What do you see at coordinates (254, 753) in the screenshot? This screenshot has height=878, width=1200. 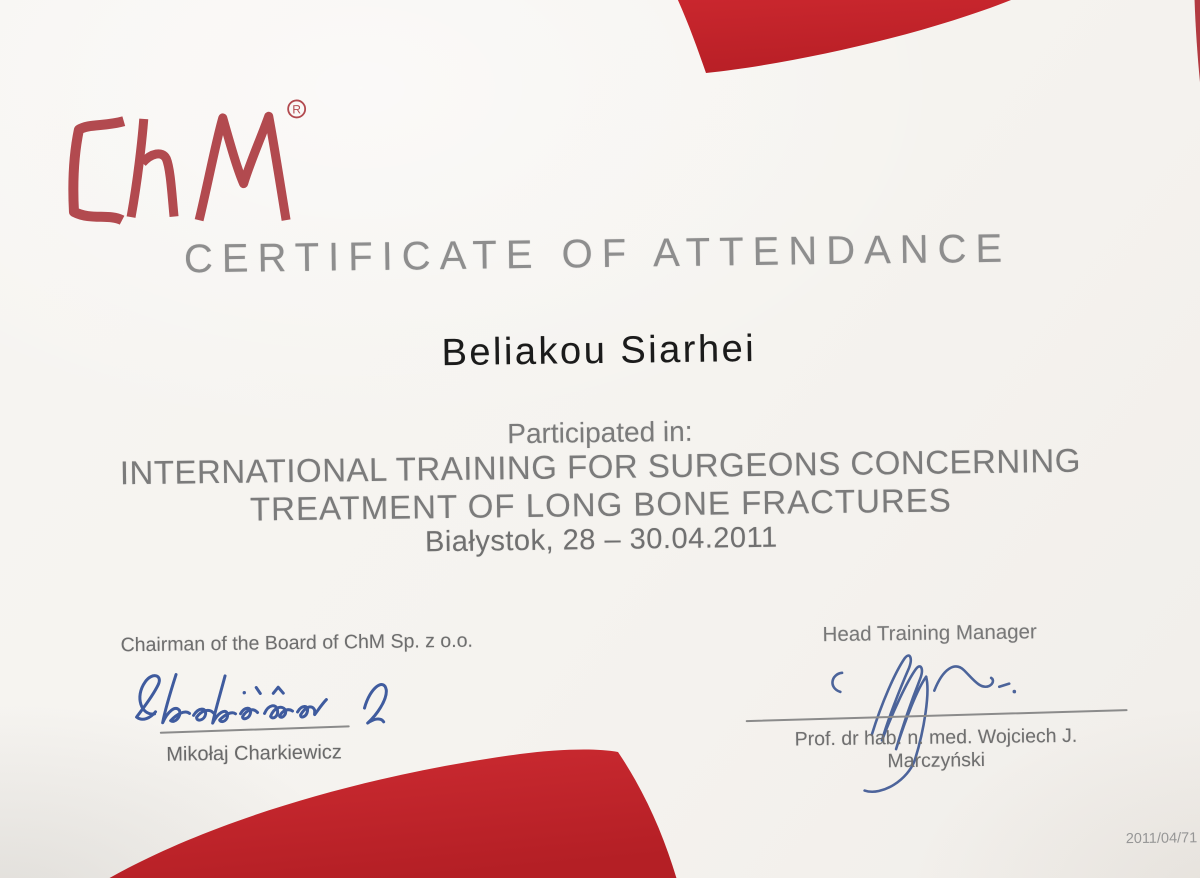 I see `left-signatory-name: Mikołaj Charkiewicz` at bounding box center [254, 753].